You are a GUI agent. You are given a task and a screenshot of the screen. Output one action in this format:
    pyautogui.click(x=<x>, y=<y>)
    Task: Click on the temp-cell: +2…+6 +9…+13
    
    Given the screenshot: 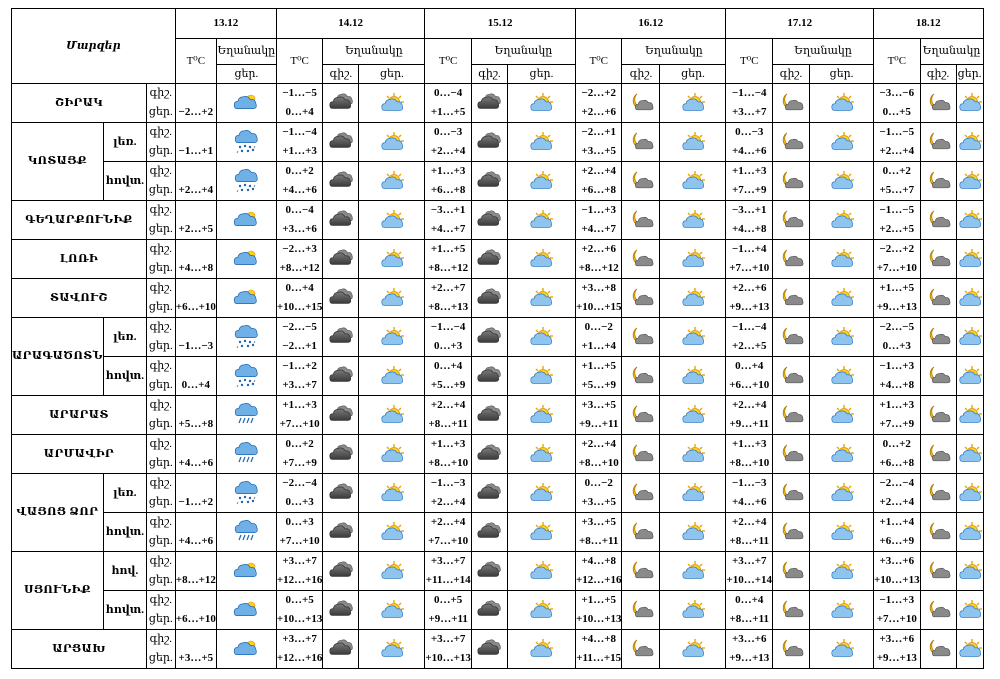 What is the action you would take?
    pyautogui.click(x=749, y=298)
    